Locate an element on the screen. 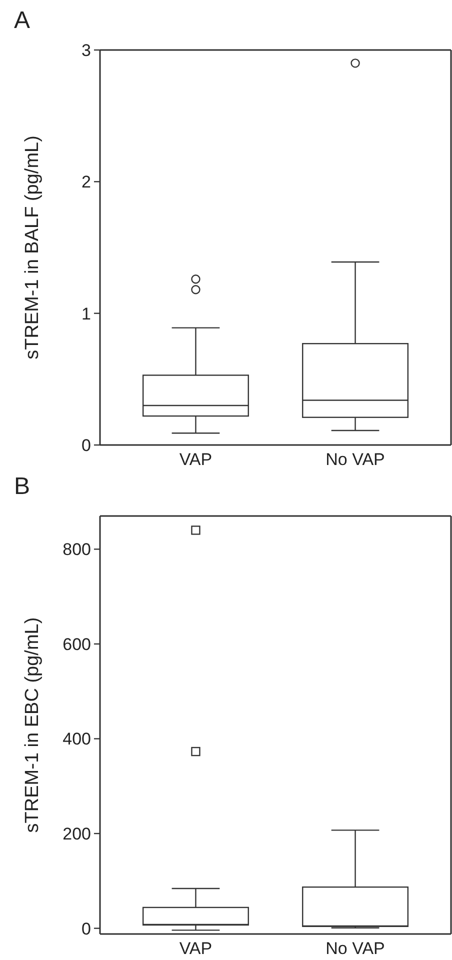 This screenshot has width=452, height=960. chart-title: A is located at coordinates (22, 20).